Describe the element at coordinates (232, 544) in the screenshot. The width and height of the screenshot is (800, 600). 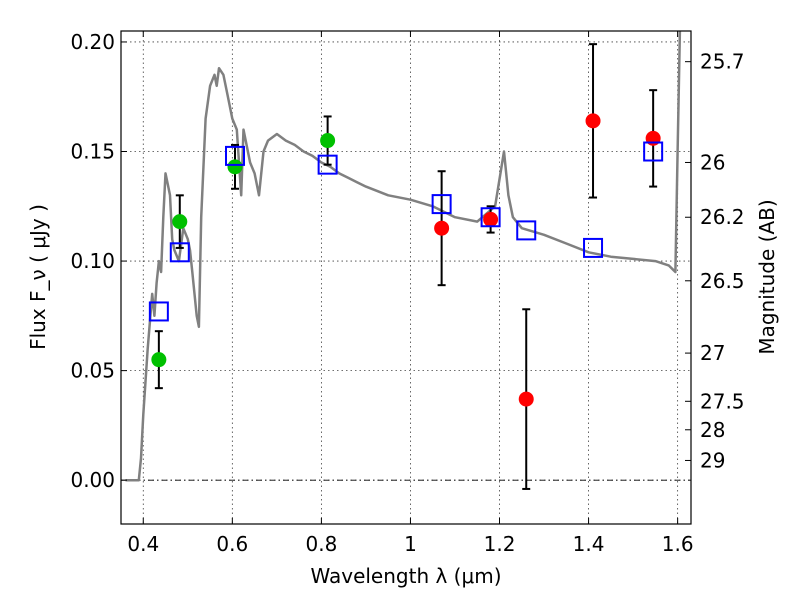
I see `x-tick-label: 0.6` at that location.